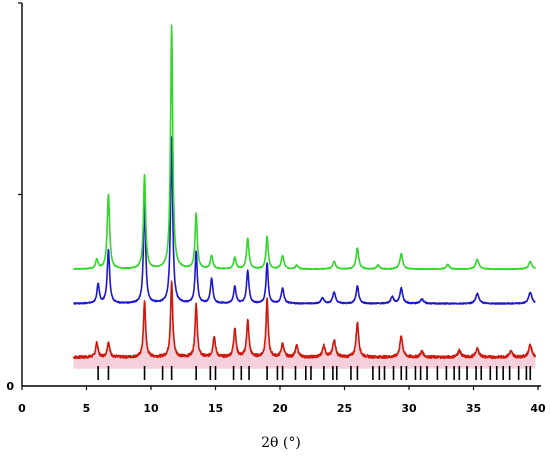  What do you see at coordinates (538, 408) in the screenshot?
I see `x-tick-label-40: 40` at bounding box center [538, 408].